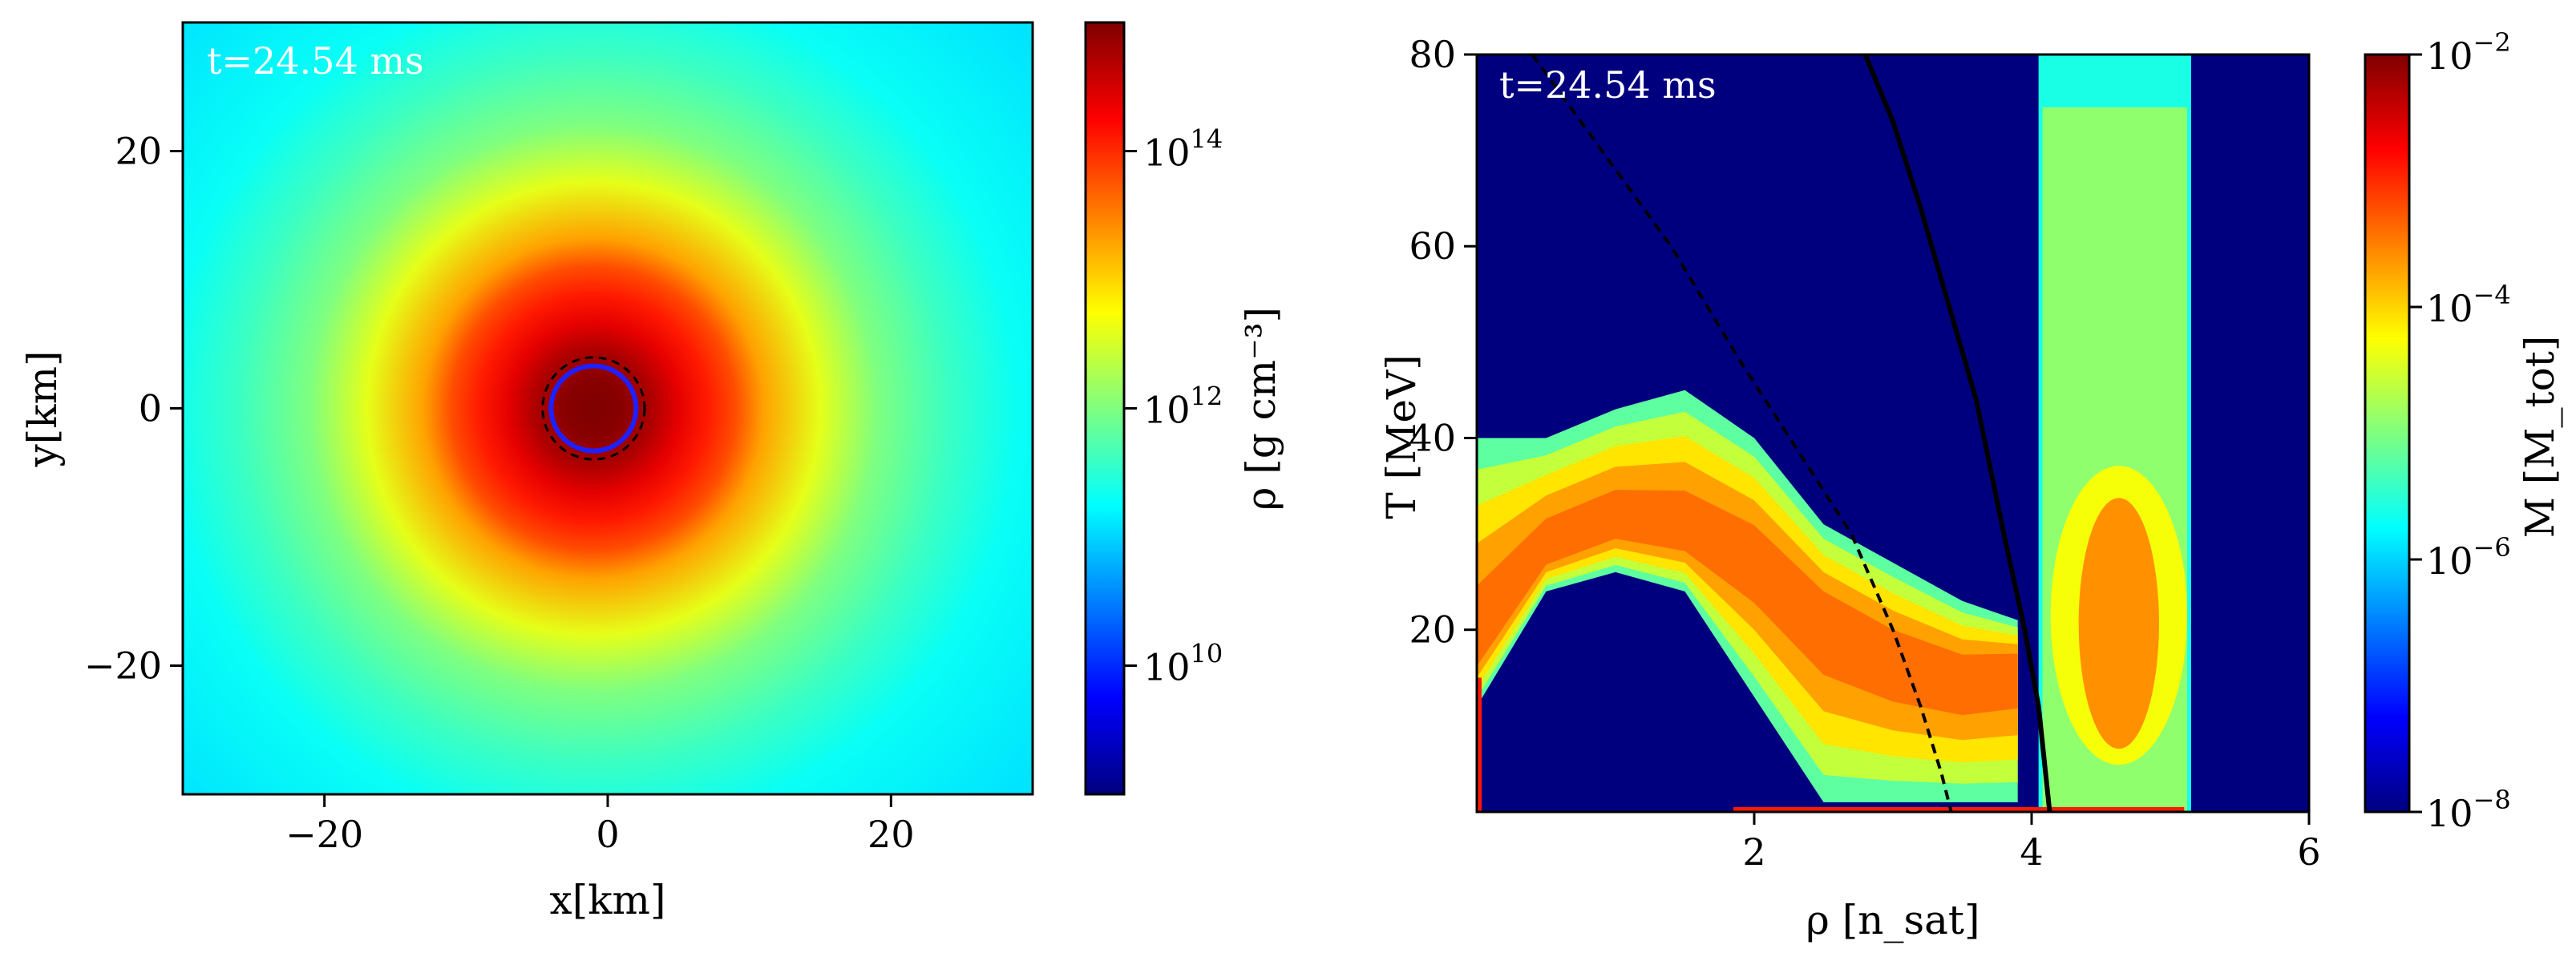  What do you see at coordinates (2540, 437) in the screenshot?
I see `right-cbar-label: M [M_tot]` at bounding box center [2540, 437].